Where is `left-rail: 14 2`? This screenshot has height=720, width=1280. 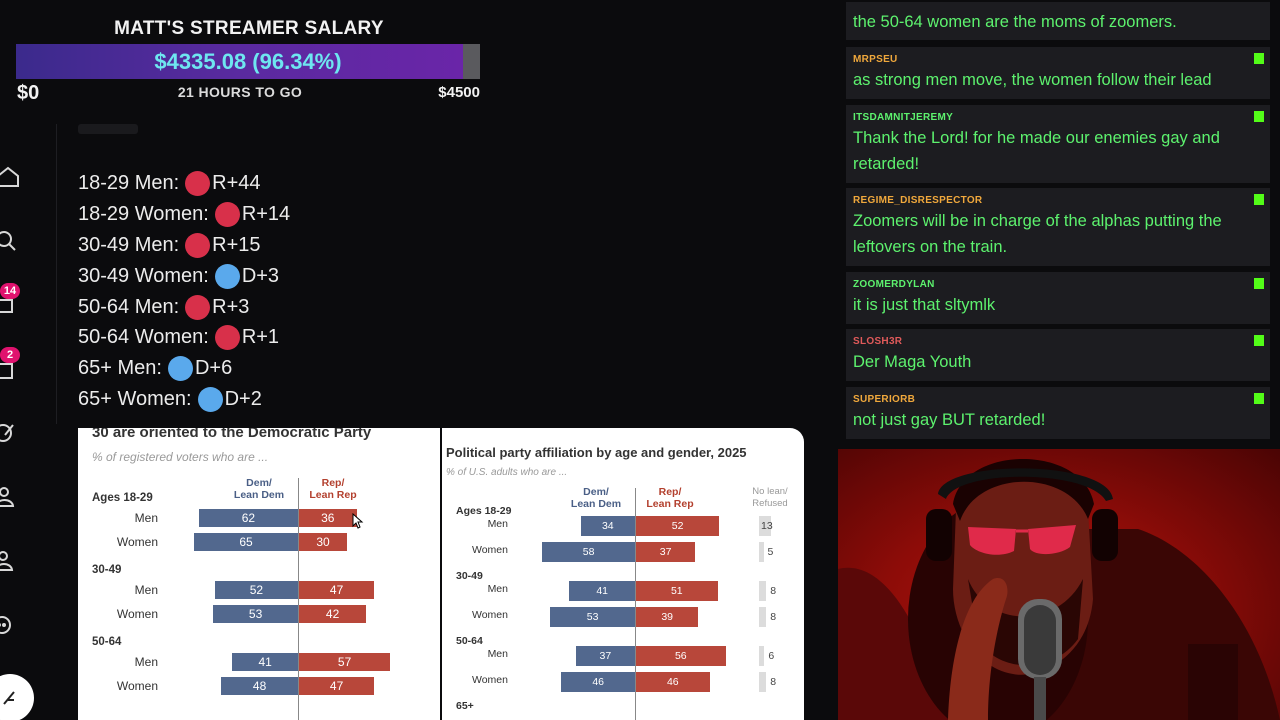 left-rail: 14 2 is located at coordinates (20, 430).